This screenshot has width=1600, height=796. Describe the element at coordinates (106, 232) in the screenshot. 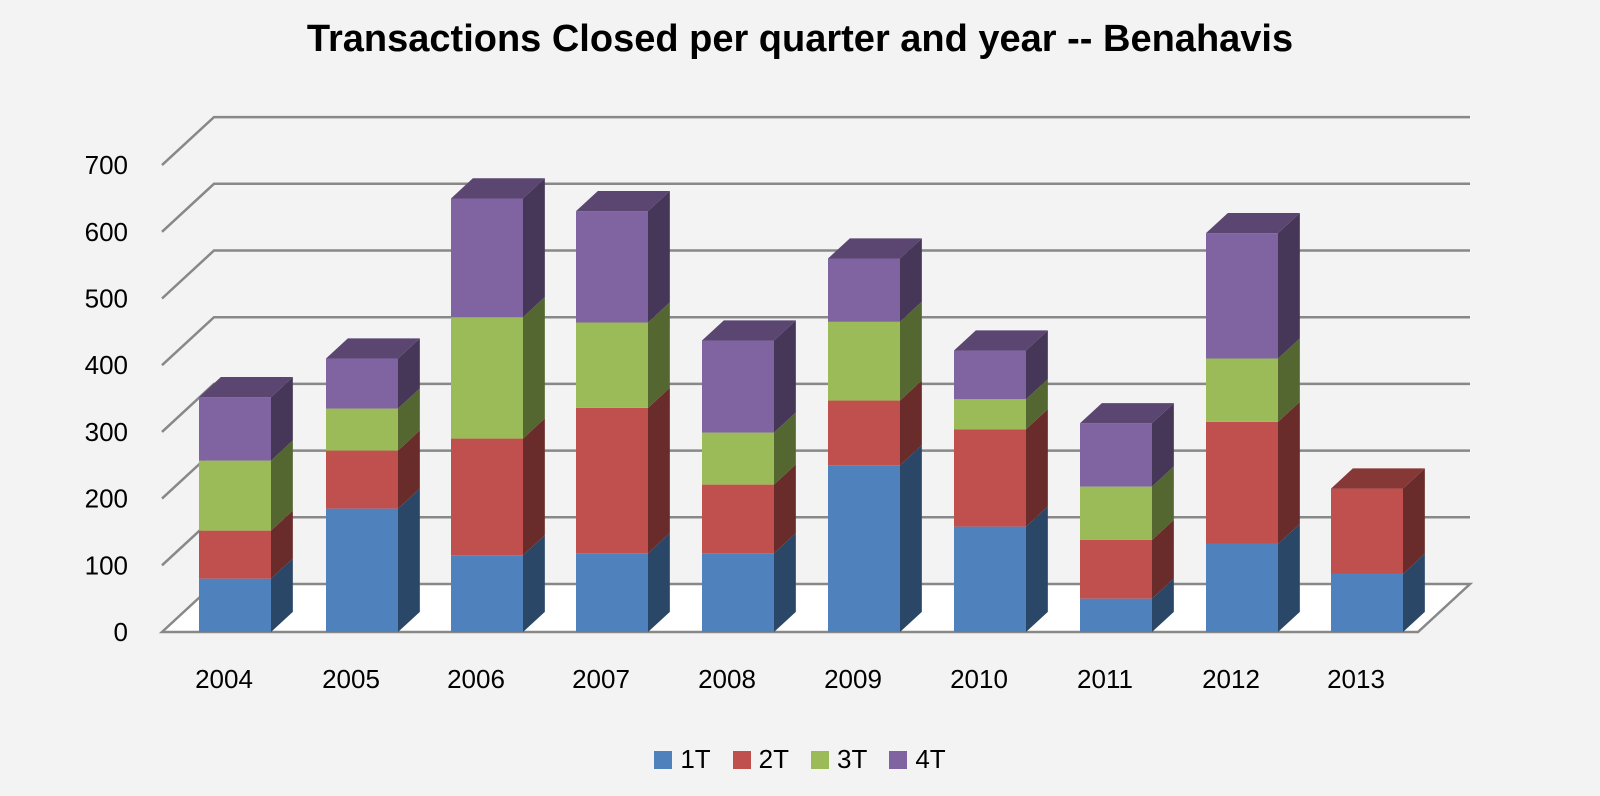

I see `y-tick-label: 600` at that location.